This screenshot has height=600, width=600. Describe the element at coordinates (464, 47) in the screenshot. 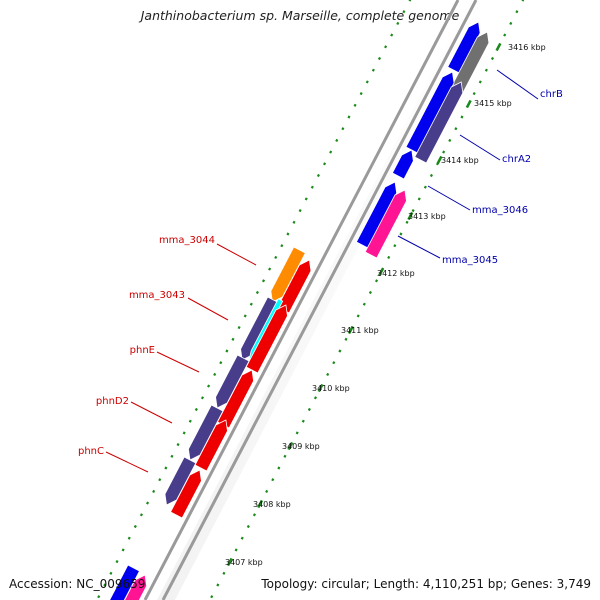

I see `gene-arrow-chrb` at that location.